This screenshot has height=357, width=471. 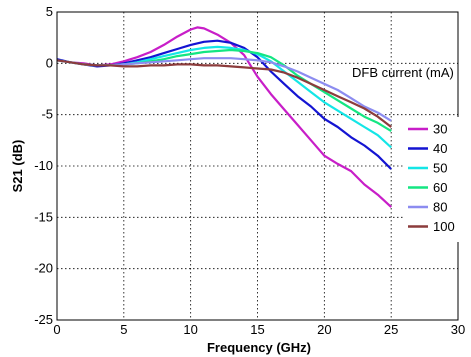 What do you see at coordinates (440, 187) in the screenshot?
I see `legend-label-60: 60` at bounding box center [440, 187].